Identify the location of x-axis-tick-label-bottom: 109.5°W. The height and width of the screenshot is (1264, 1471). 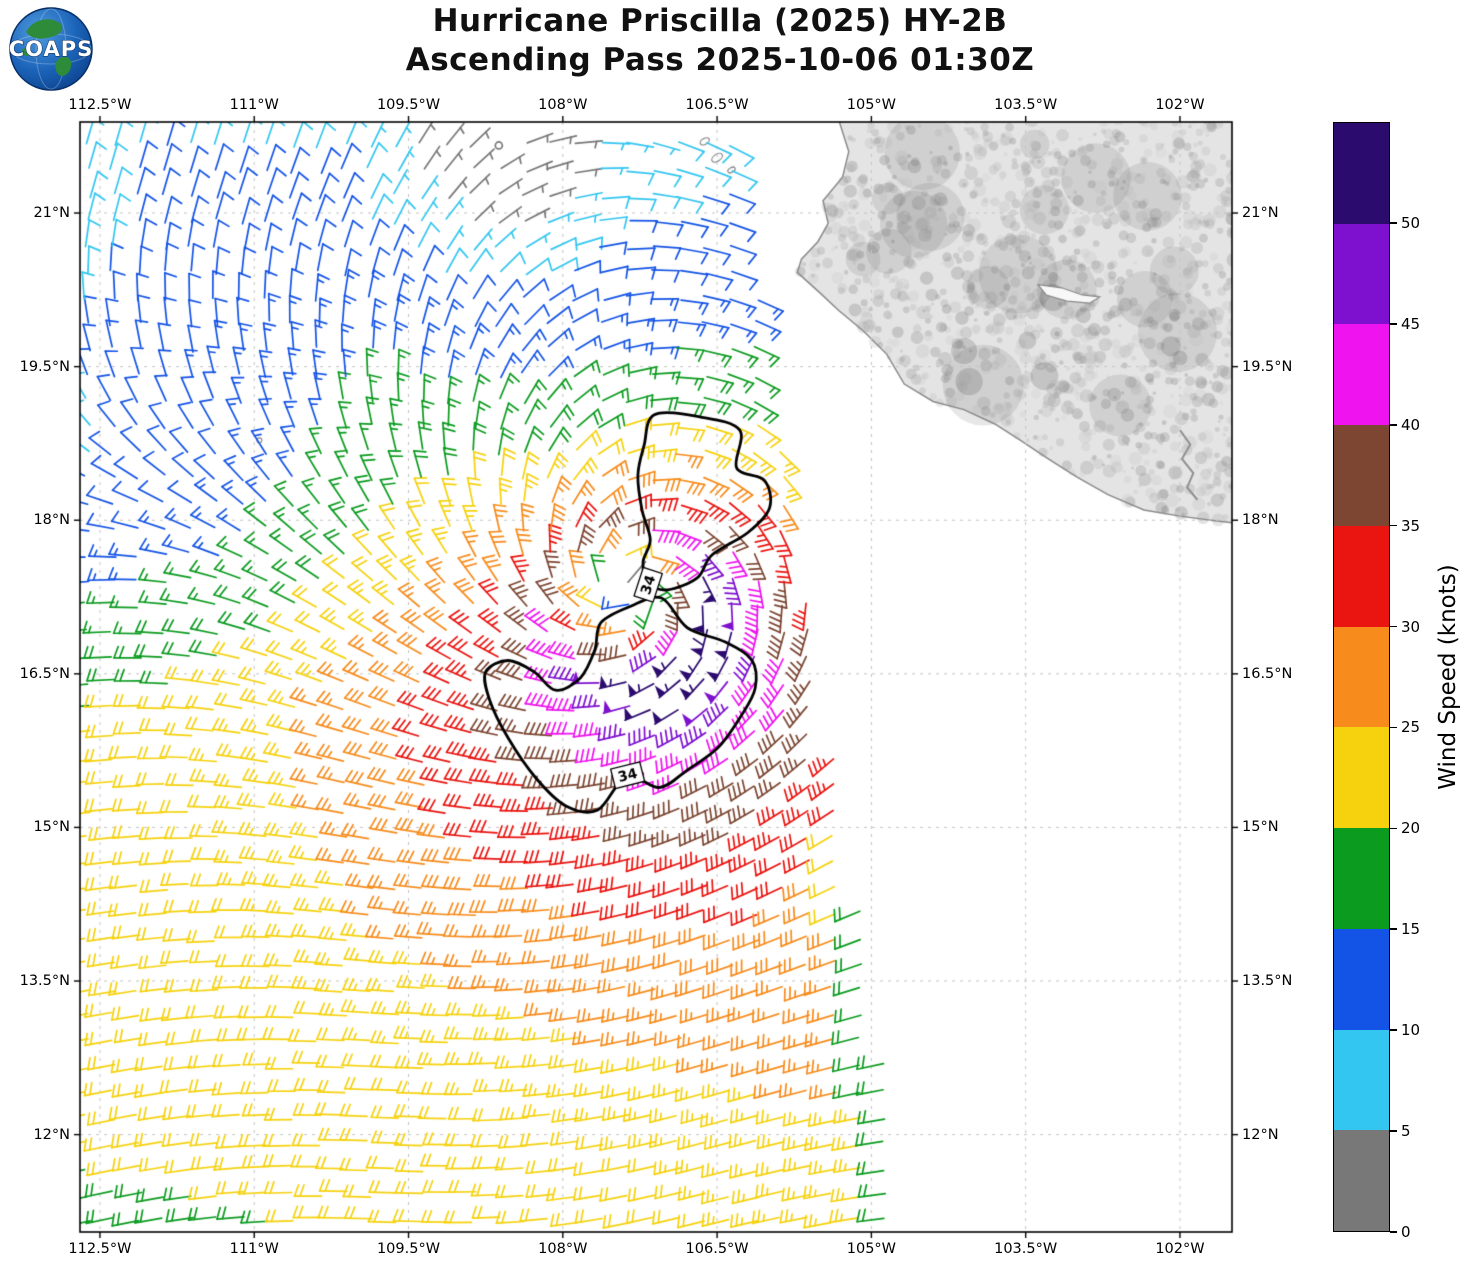
(408, 1249).